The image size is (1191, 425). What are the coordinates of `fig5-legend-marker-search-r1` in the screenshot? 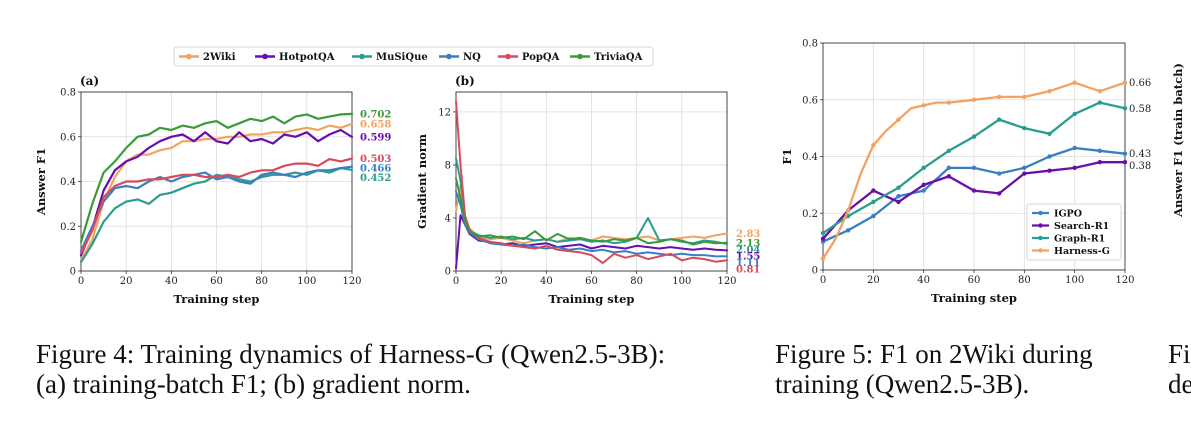 It's located at (1040, 225).